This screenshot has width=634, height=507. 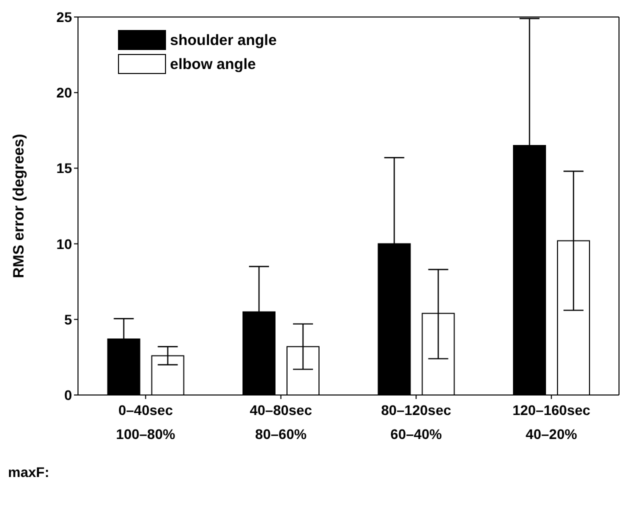 I want to click on y-axis-title: RMS error (degrees), so click(x=19, y=206).